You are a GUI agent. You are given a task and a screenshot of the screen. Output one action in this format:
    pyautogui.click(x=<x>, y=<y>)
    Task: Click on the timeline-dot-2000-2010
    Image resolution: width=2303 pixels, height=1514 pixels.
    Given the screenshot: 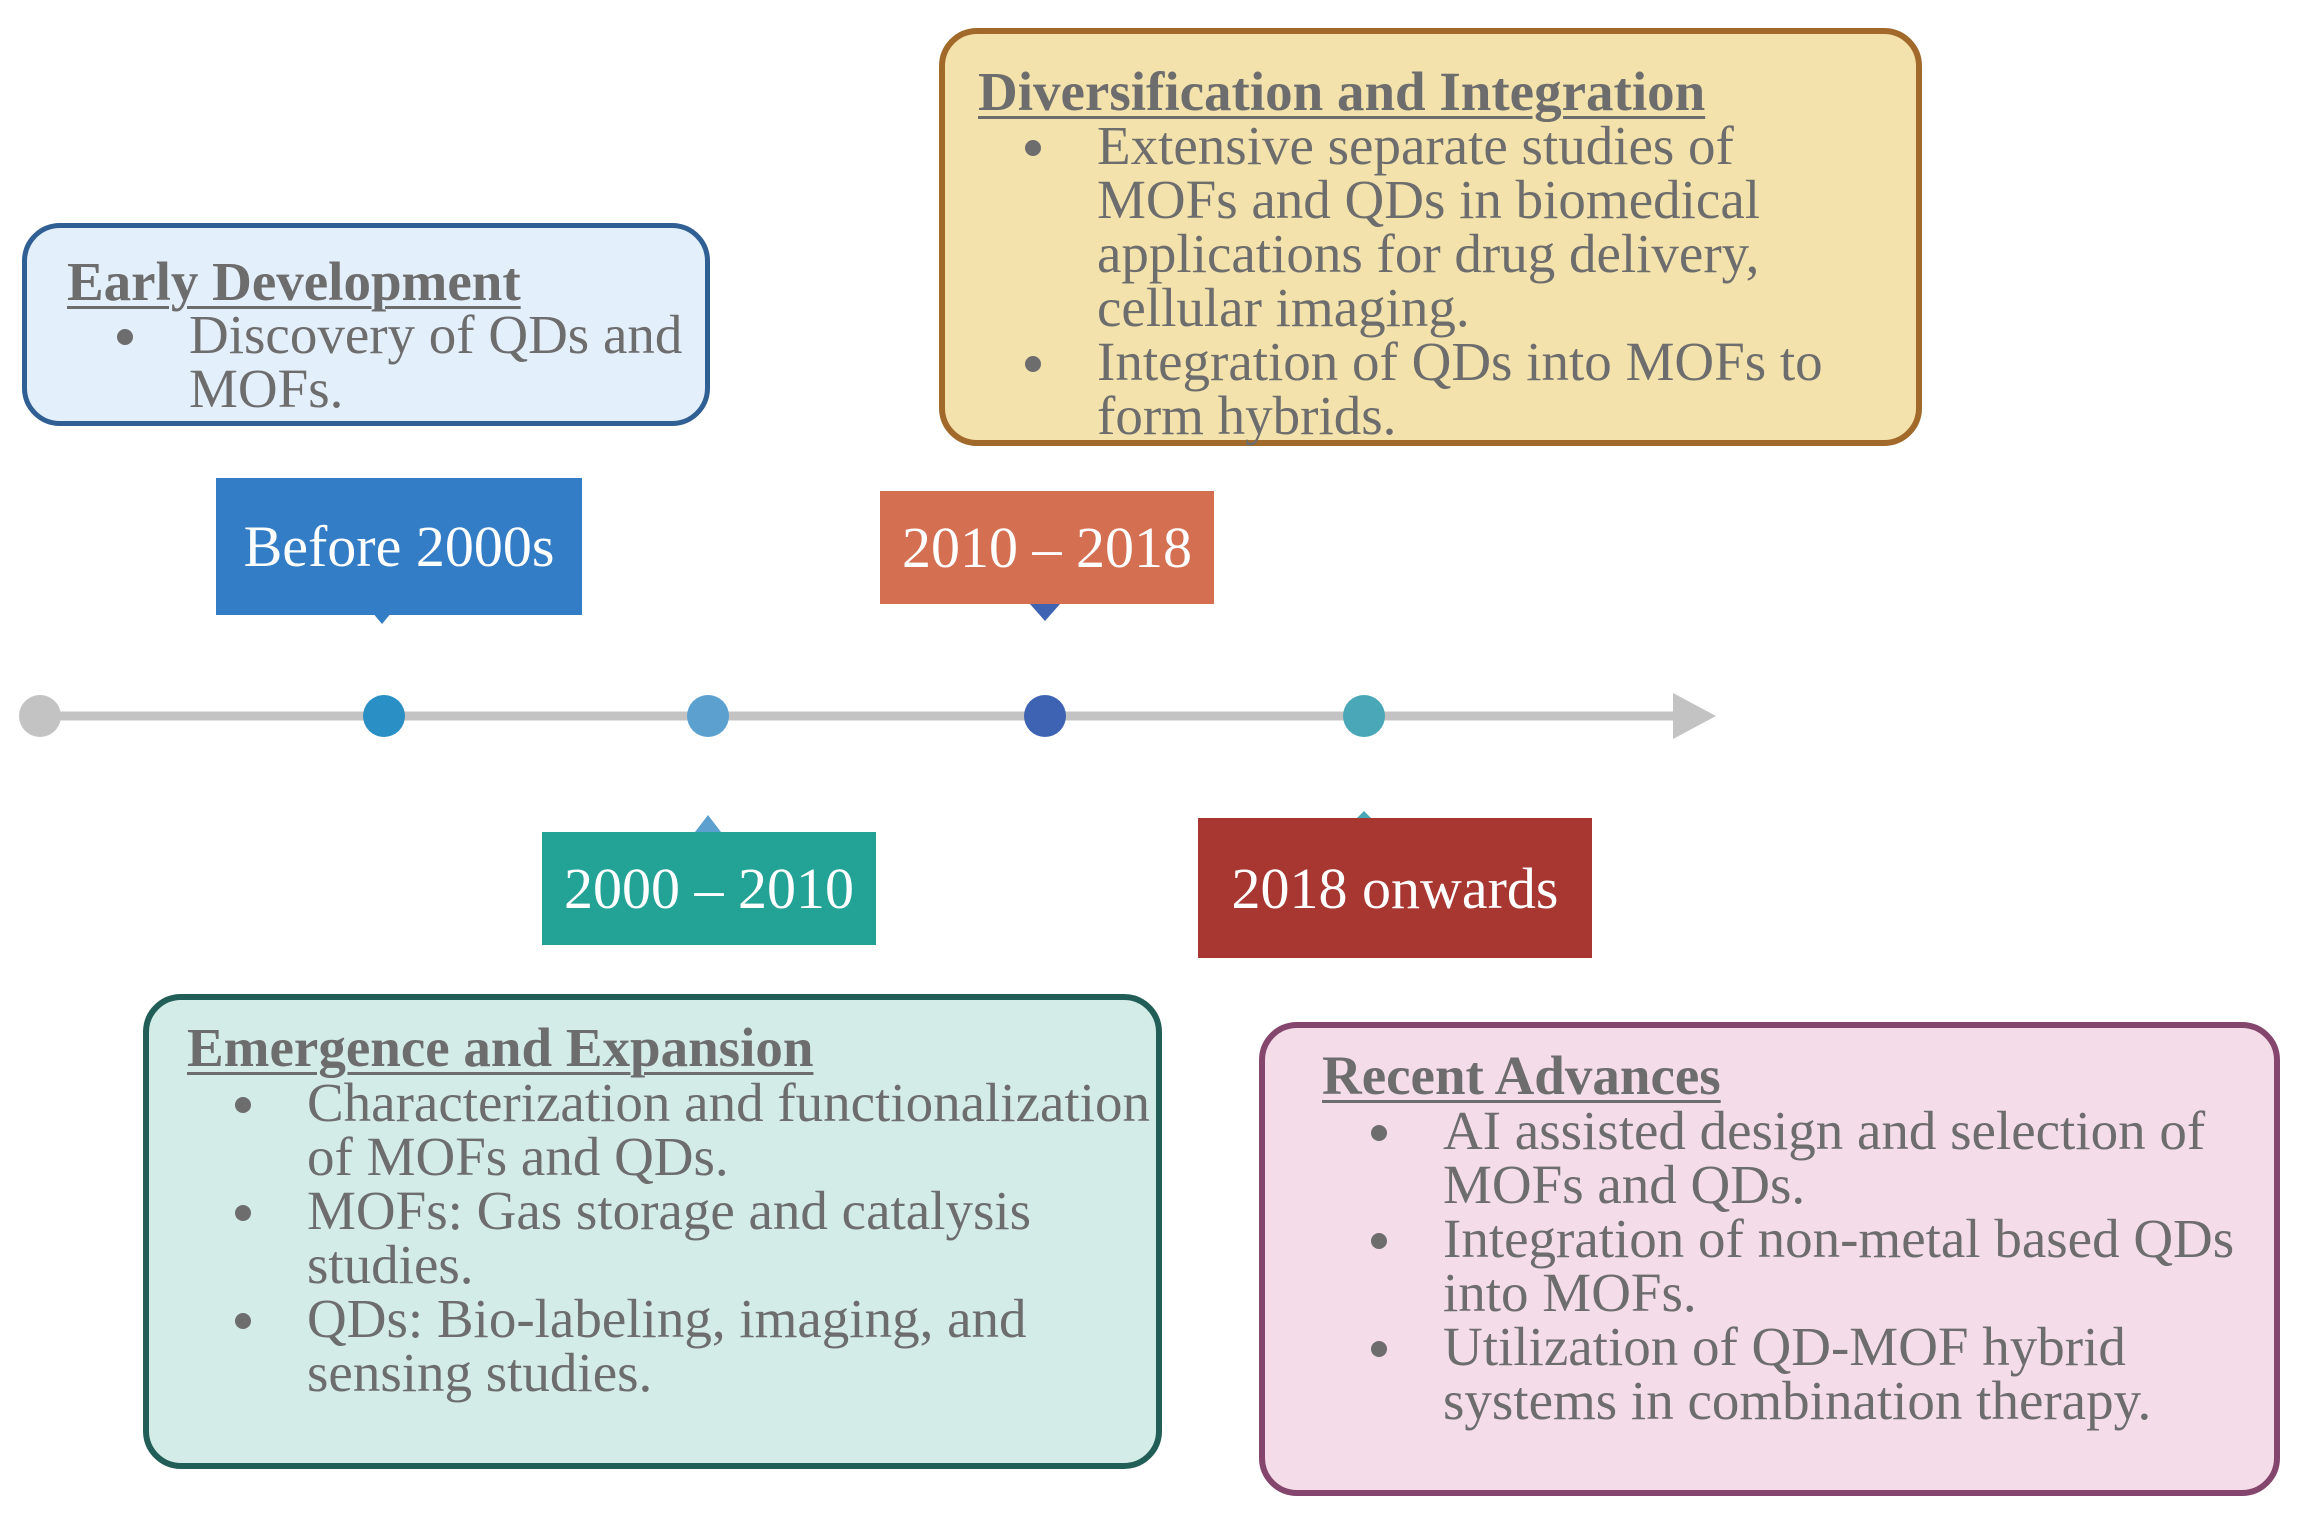 What is the action you would take?
    pyautogui.click(x=708, y=716)
    